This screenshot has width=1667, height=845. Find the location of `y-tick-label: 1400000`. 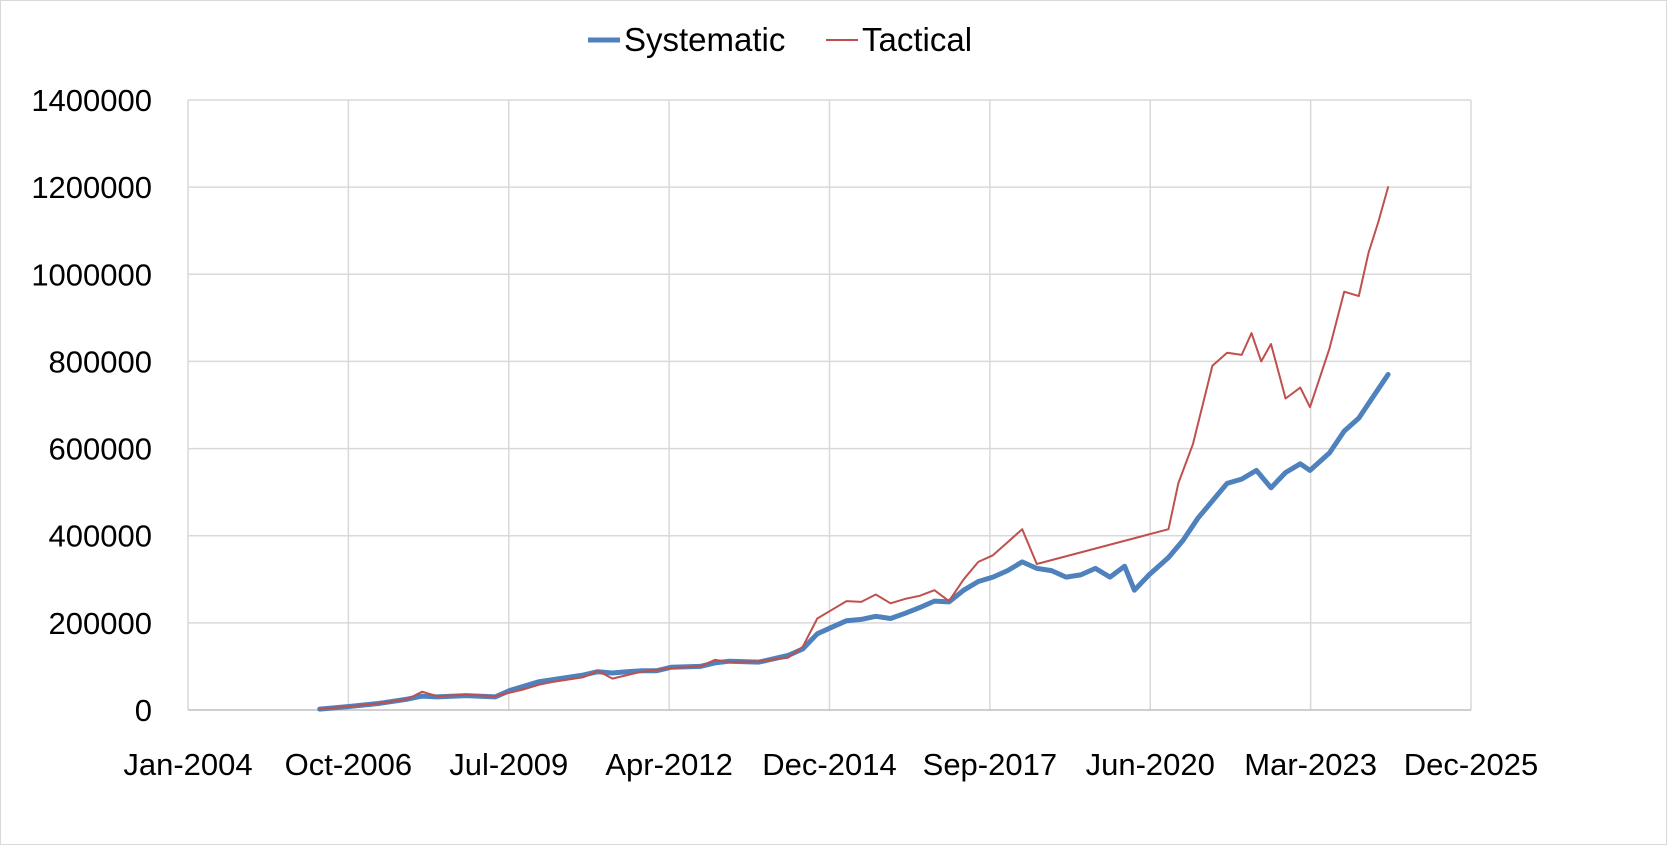

y-tick-label: 1400000 is located at coordinates (91, 100).